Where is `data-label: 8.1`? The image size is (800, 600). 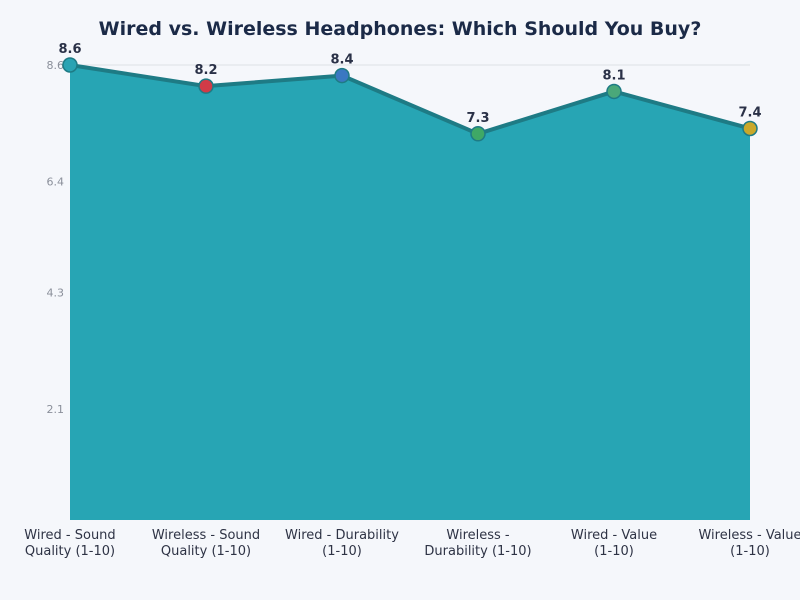 data-label: 8.1 is located at coordinates (613, 75).